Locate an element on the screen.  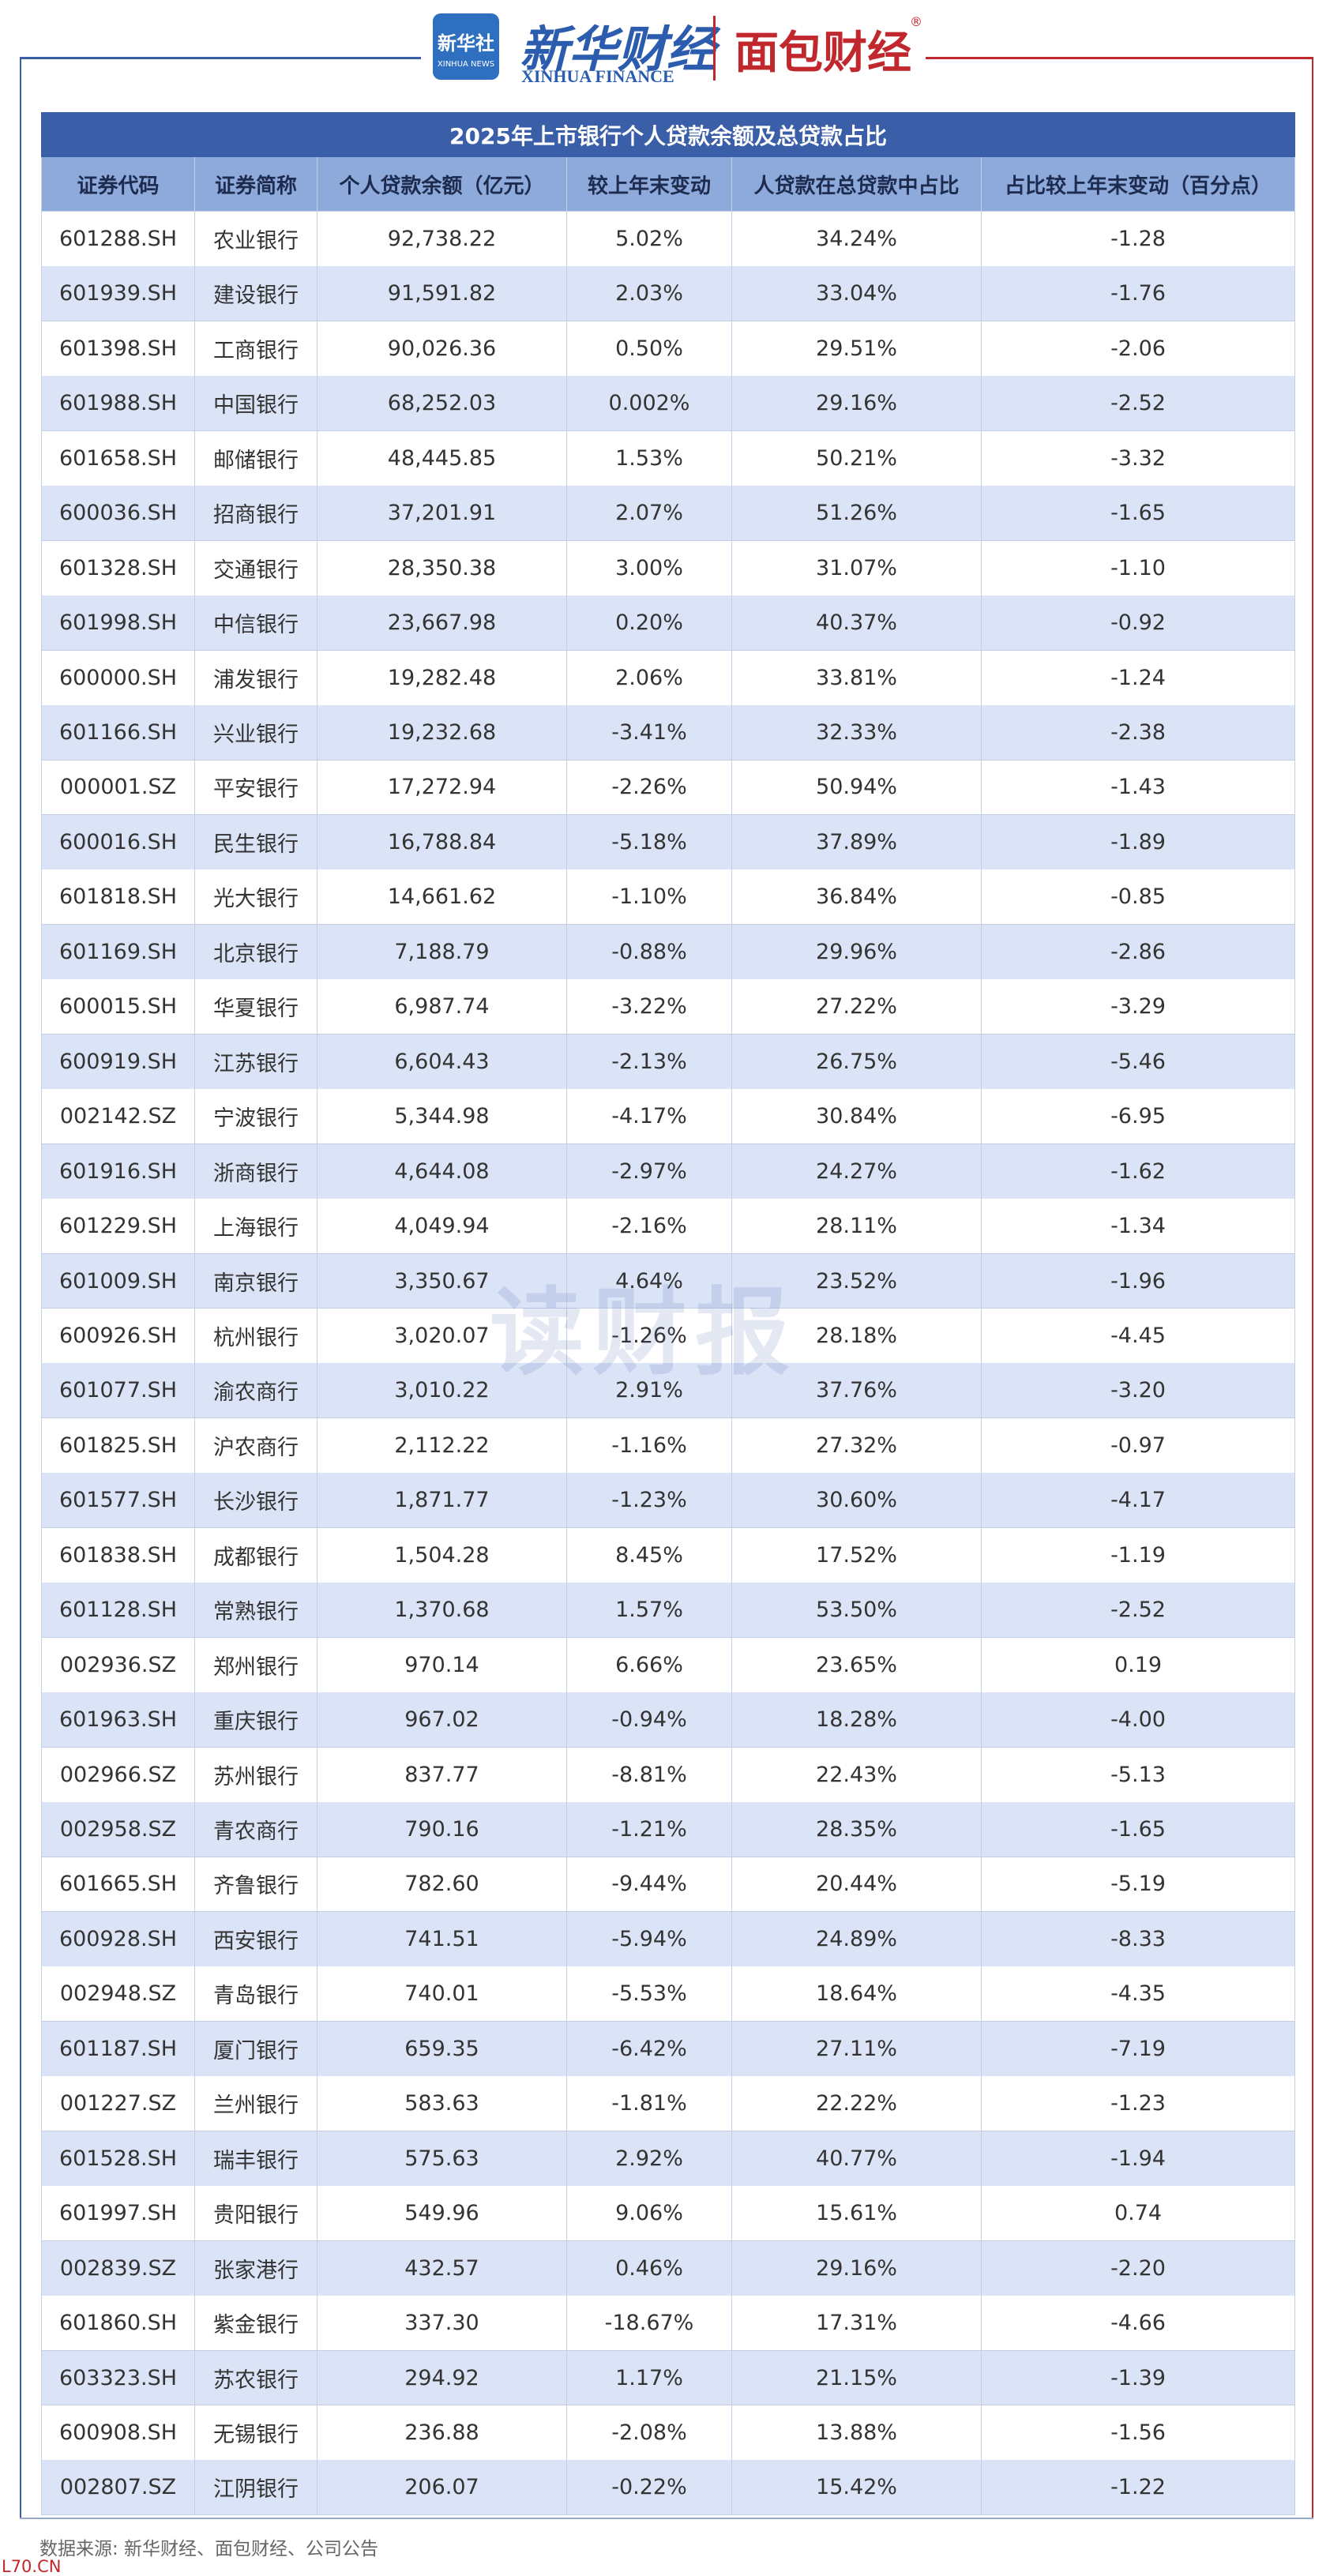
table-cell: 7,188.79 is located at coordinates (442, 952).